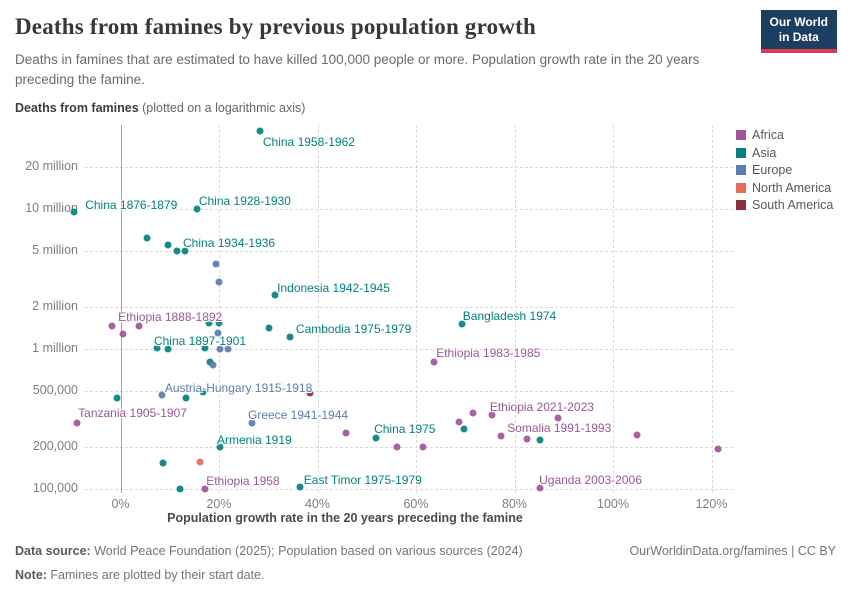  What do you see at coordinates (155, 575) in the screenshot?
I see `note-text: Famines are plotted by their start date.` at bounding box center [155, 575].